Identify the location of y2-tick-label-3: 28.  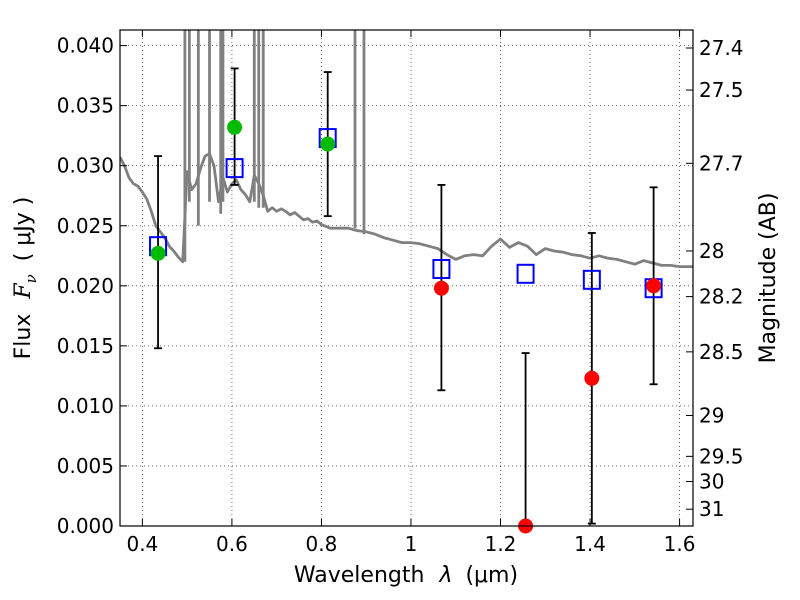
(711, 251).